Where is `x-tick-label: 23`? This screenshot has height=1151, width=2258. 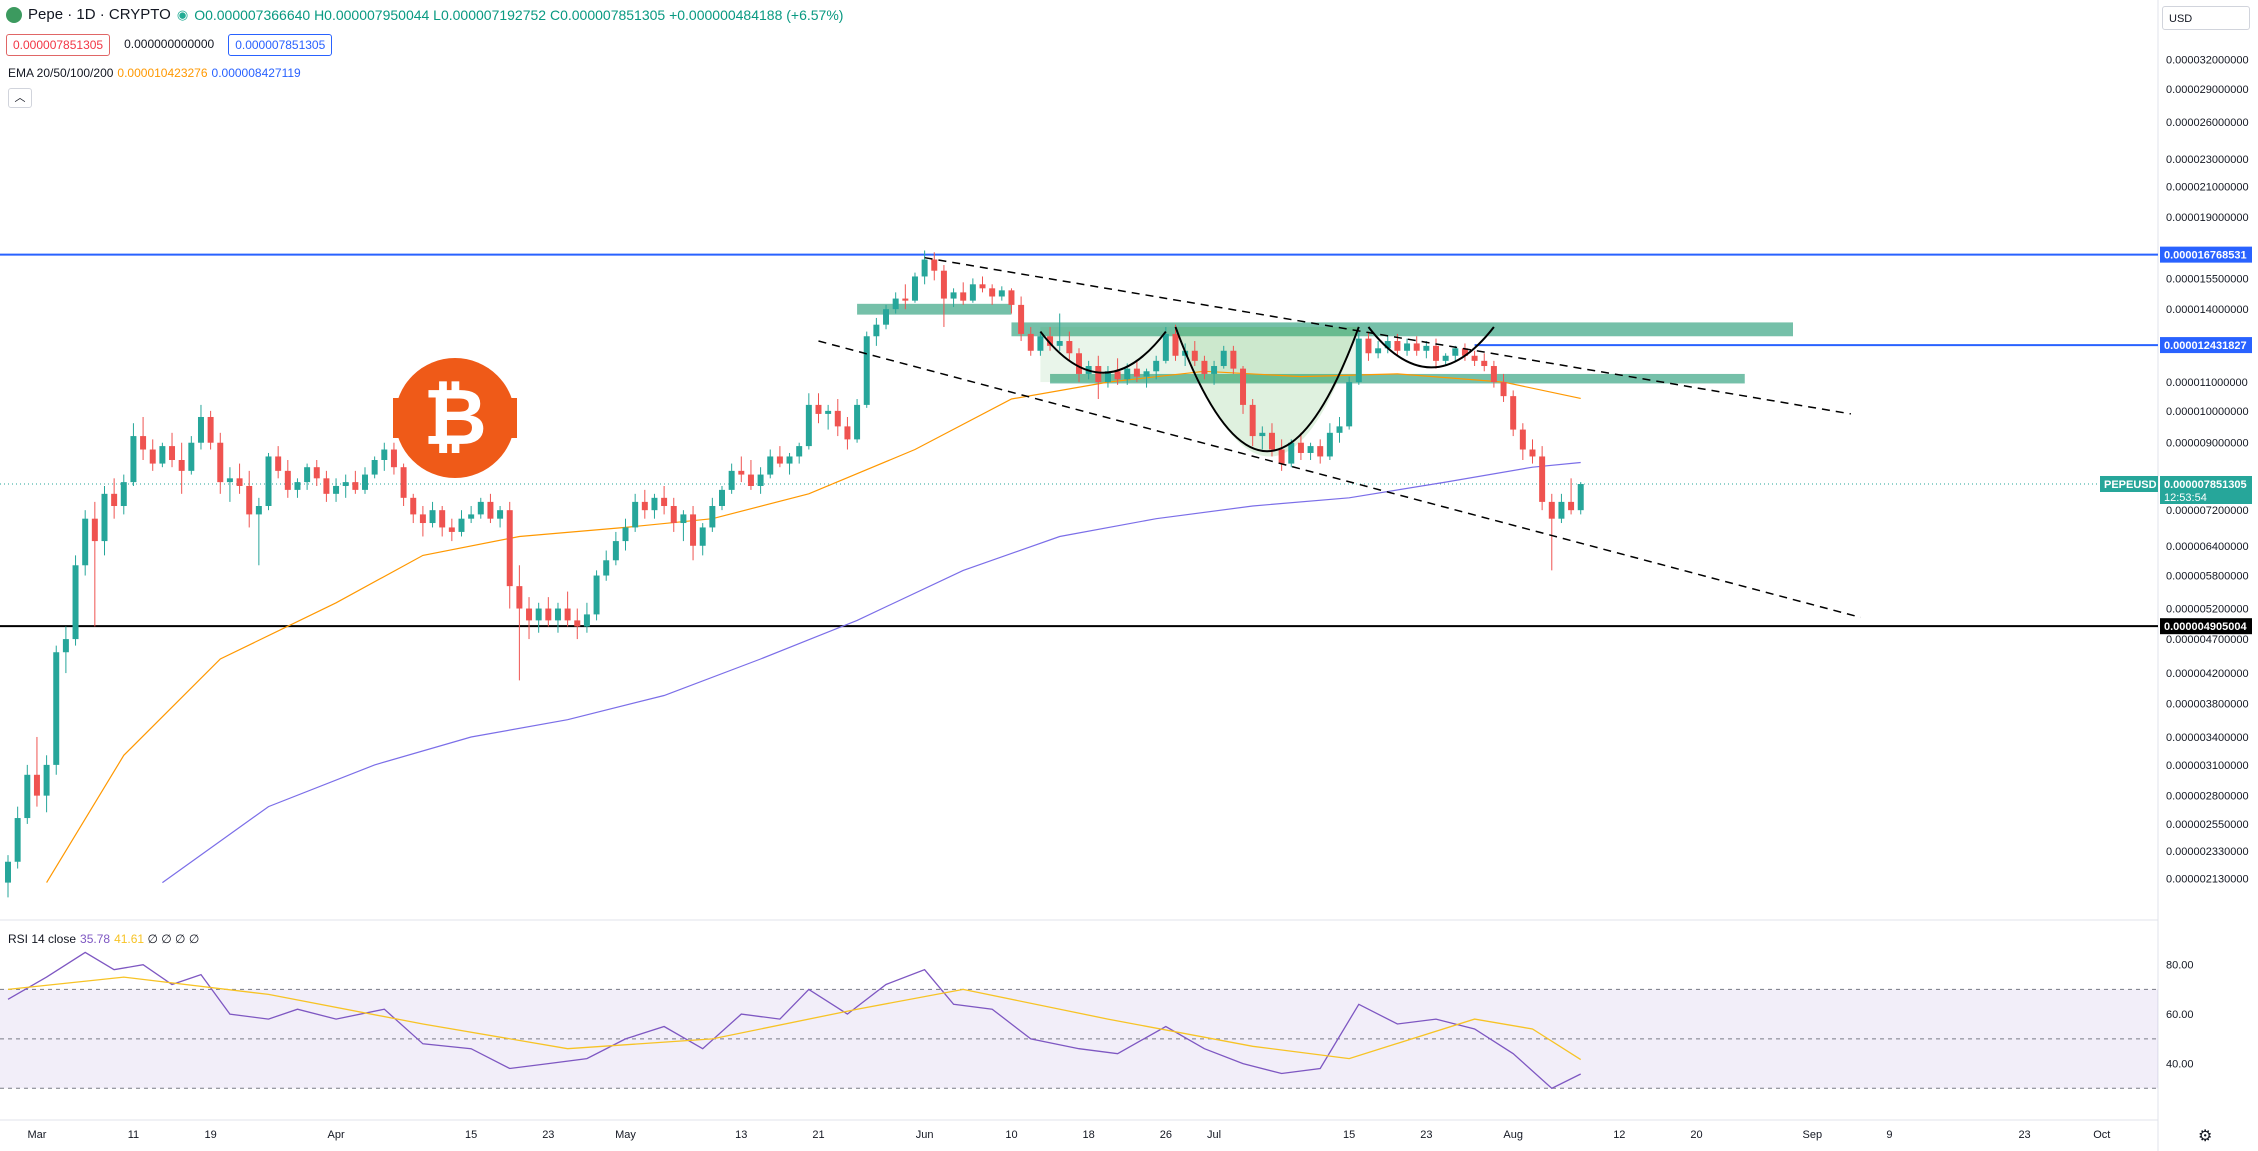
x-tick-label: 23 is located at coordinates (548, 1135).